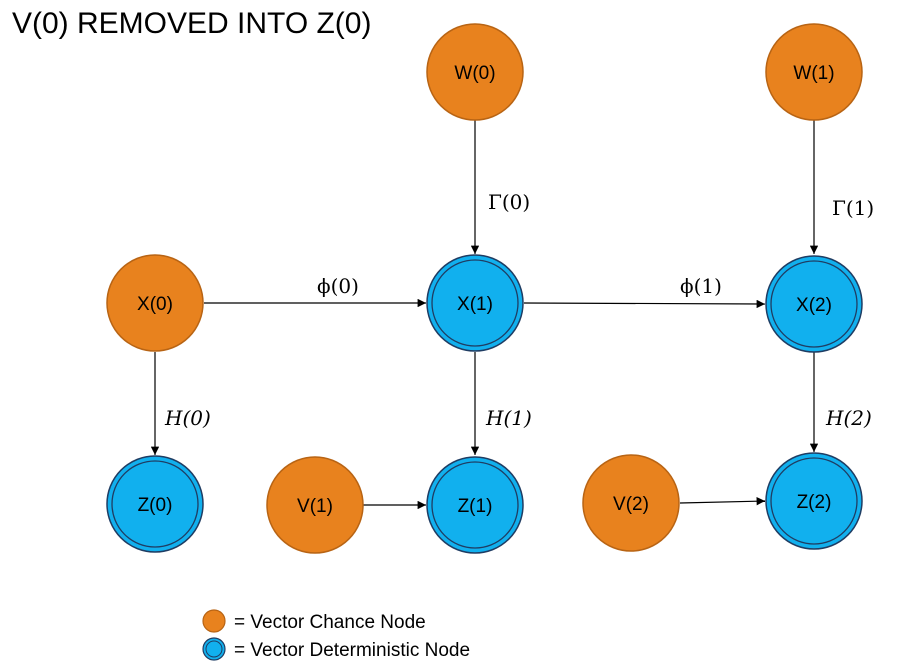 The image size is (907, 671). I want to click on node-v1: V(1), so click(315, 505).